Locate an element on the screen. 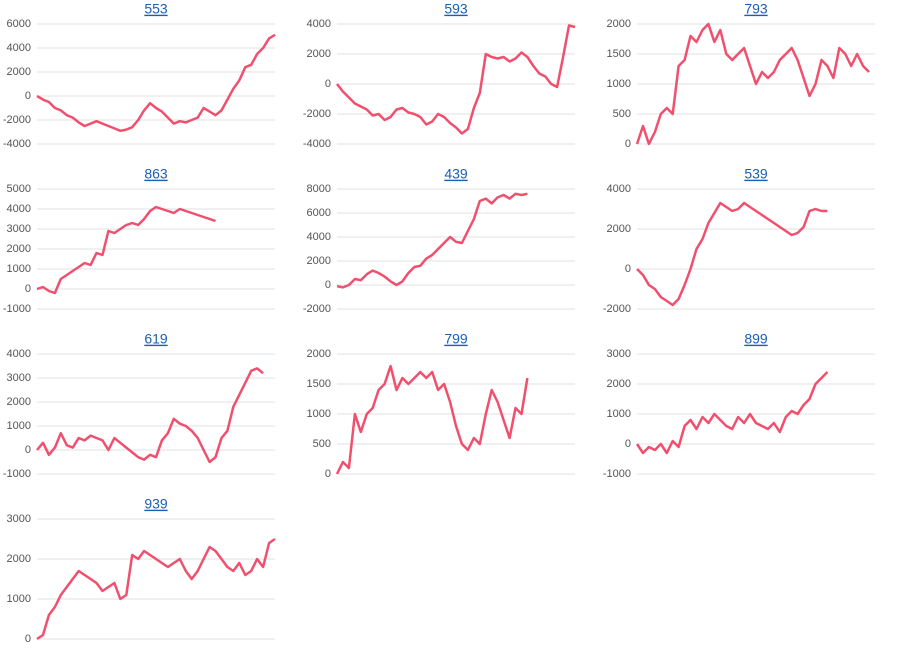 The height and width of the screenshot is (660, 900). chart-title: 539 is located at coordinates (756, 174).